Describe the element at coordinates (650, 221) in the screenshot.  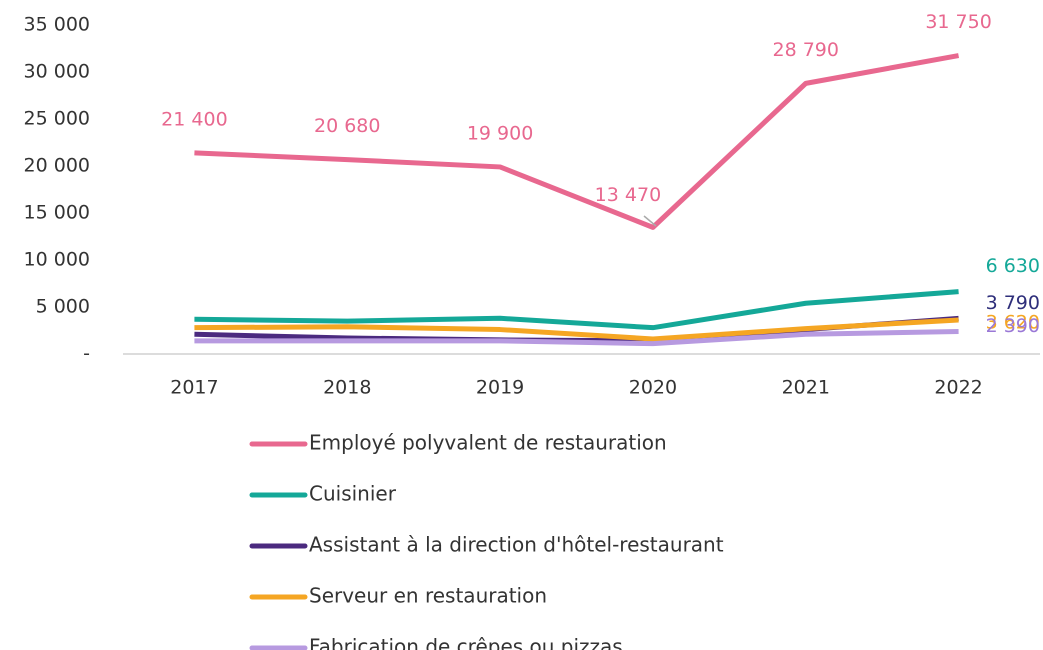
I see `leader-line` at that location.